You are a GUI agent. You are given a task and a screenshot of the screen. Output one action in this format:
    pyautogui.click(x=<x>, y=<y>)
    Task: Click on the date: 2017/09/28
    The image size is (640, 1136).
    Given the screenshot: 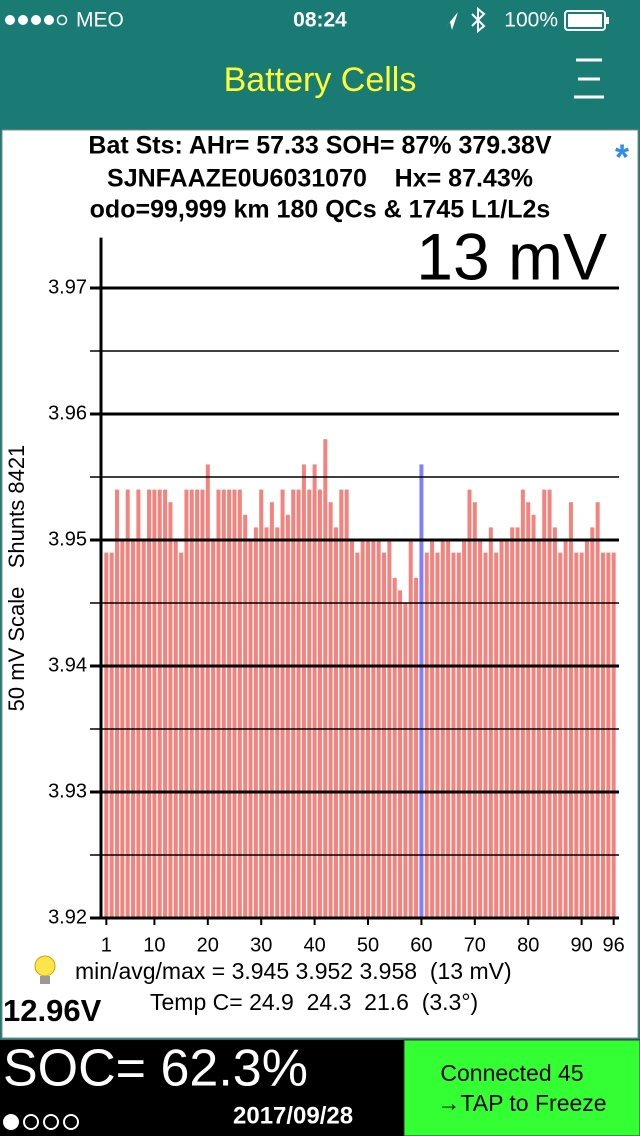 What is the action you would take?
    pyautogui.click(x=293, y=1115)
    